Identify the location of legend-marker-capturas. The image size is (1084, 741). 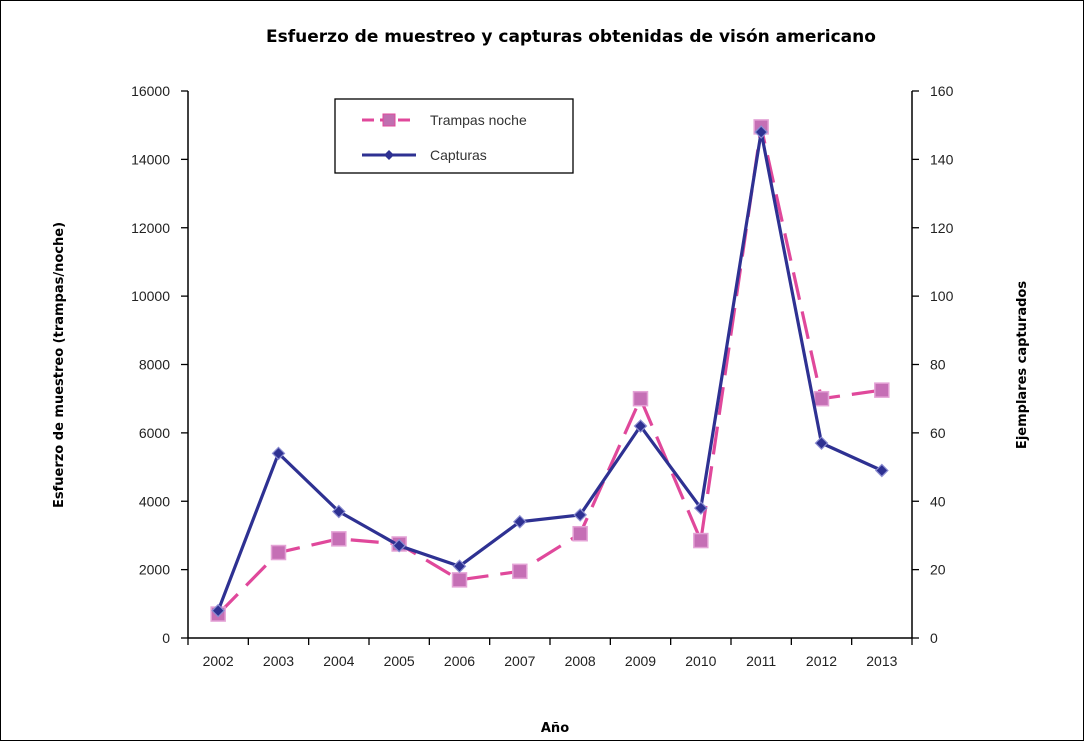
(389, 155).